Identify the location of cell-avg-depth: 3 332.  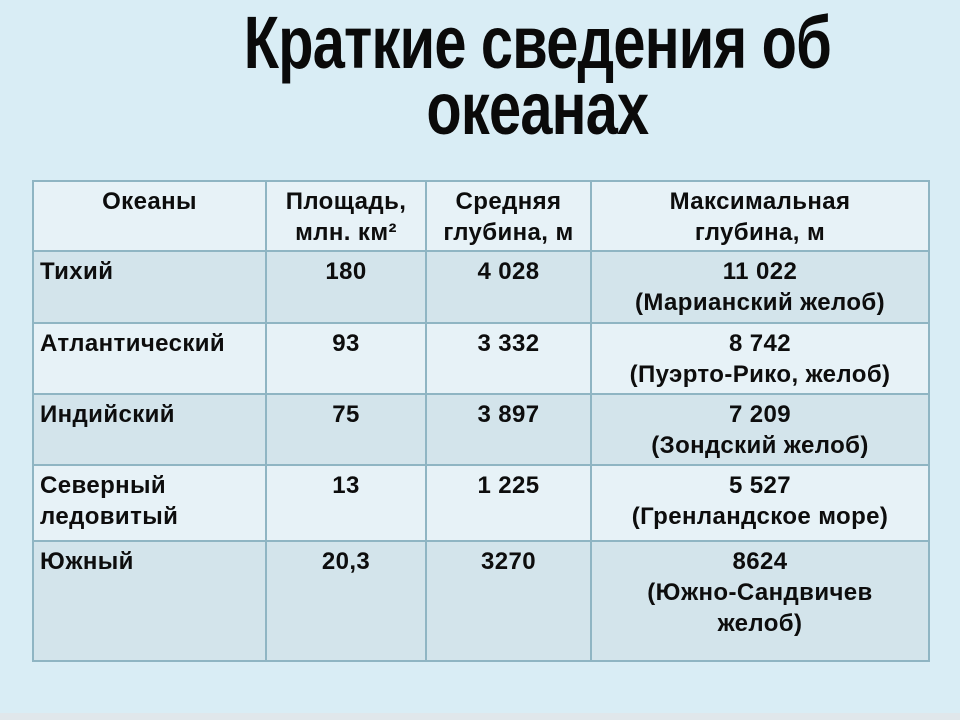
(508, 358).